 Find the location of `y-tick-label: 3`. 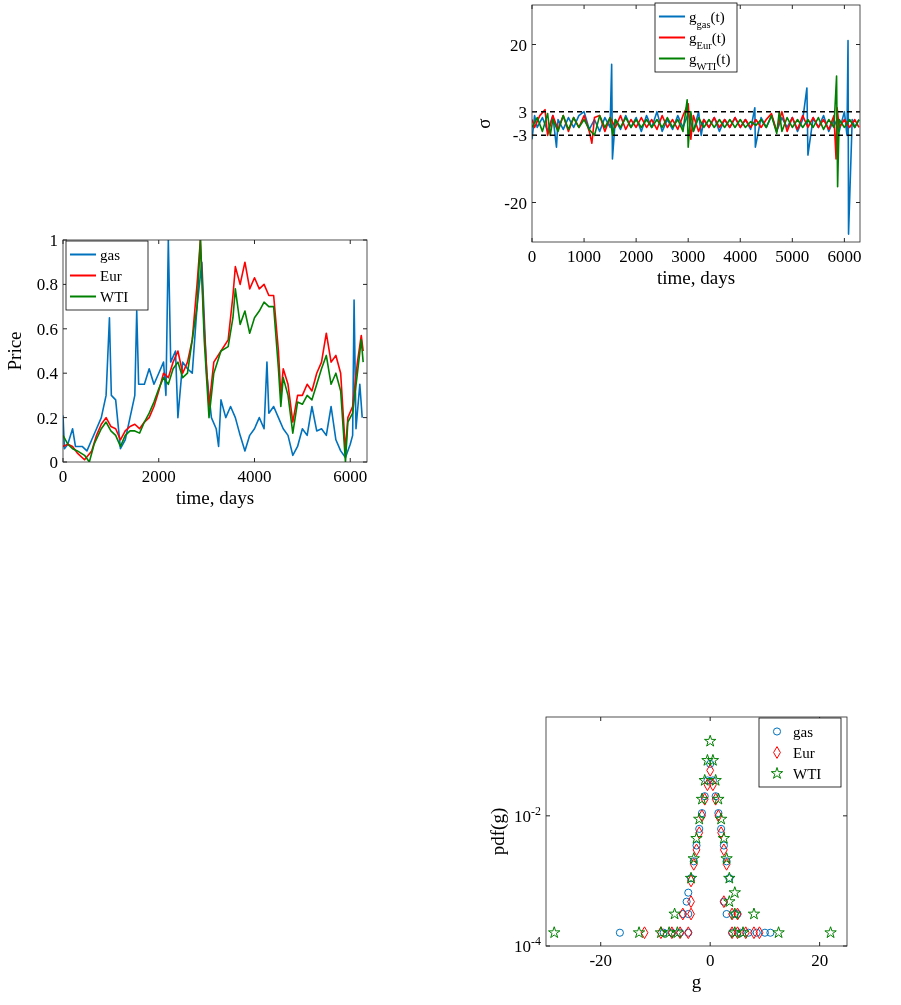

y-tick-label: 3 is located at coordinates (522, 112).